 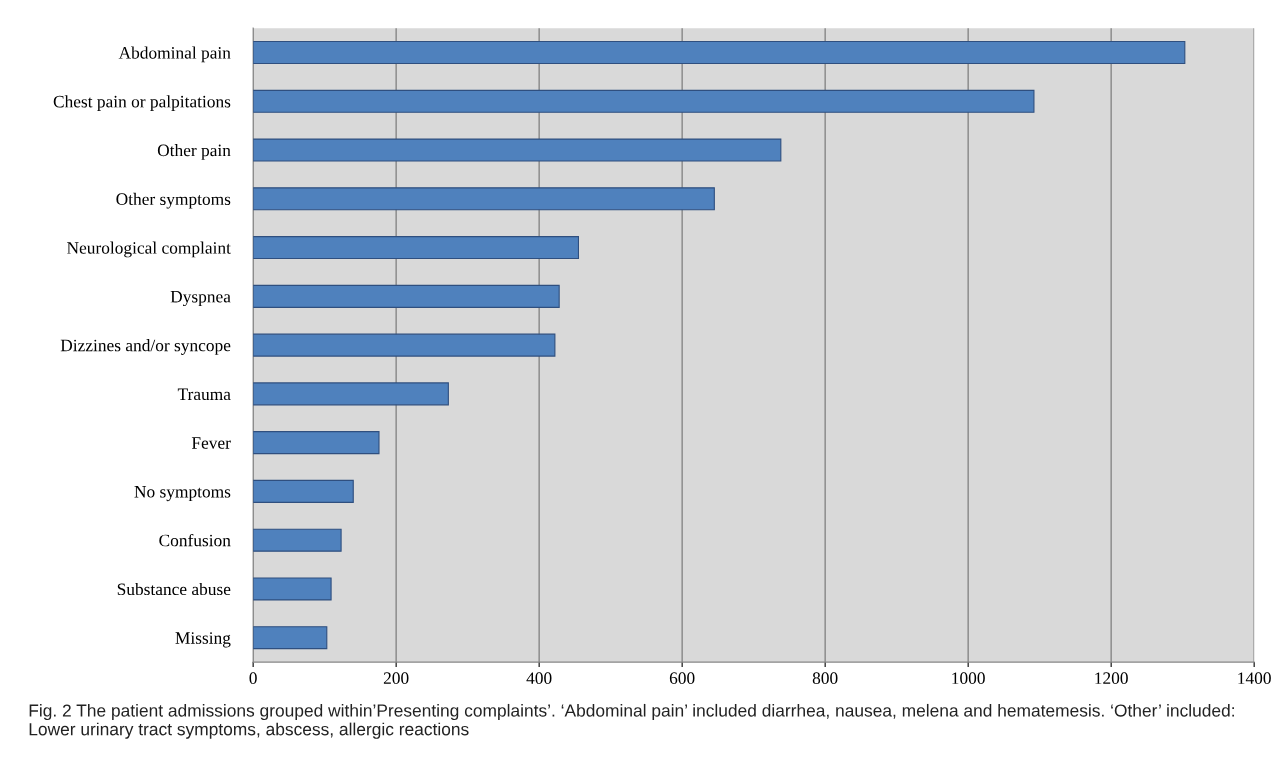 What do you see at coordinates (203, 640) in the screenshot?
I see `y-tick-label: Missing` at bounding box center [203, 640].